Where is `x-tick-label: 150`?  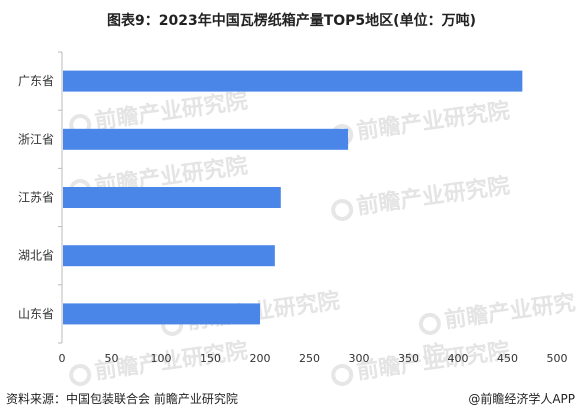
x-tick-label: 150 is located at coordinates (210, 358).